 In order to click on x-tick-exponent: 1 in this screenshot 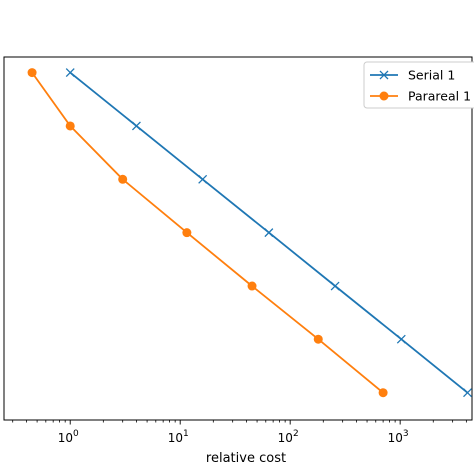, I will do `click(186, 434)`.